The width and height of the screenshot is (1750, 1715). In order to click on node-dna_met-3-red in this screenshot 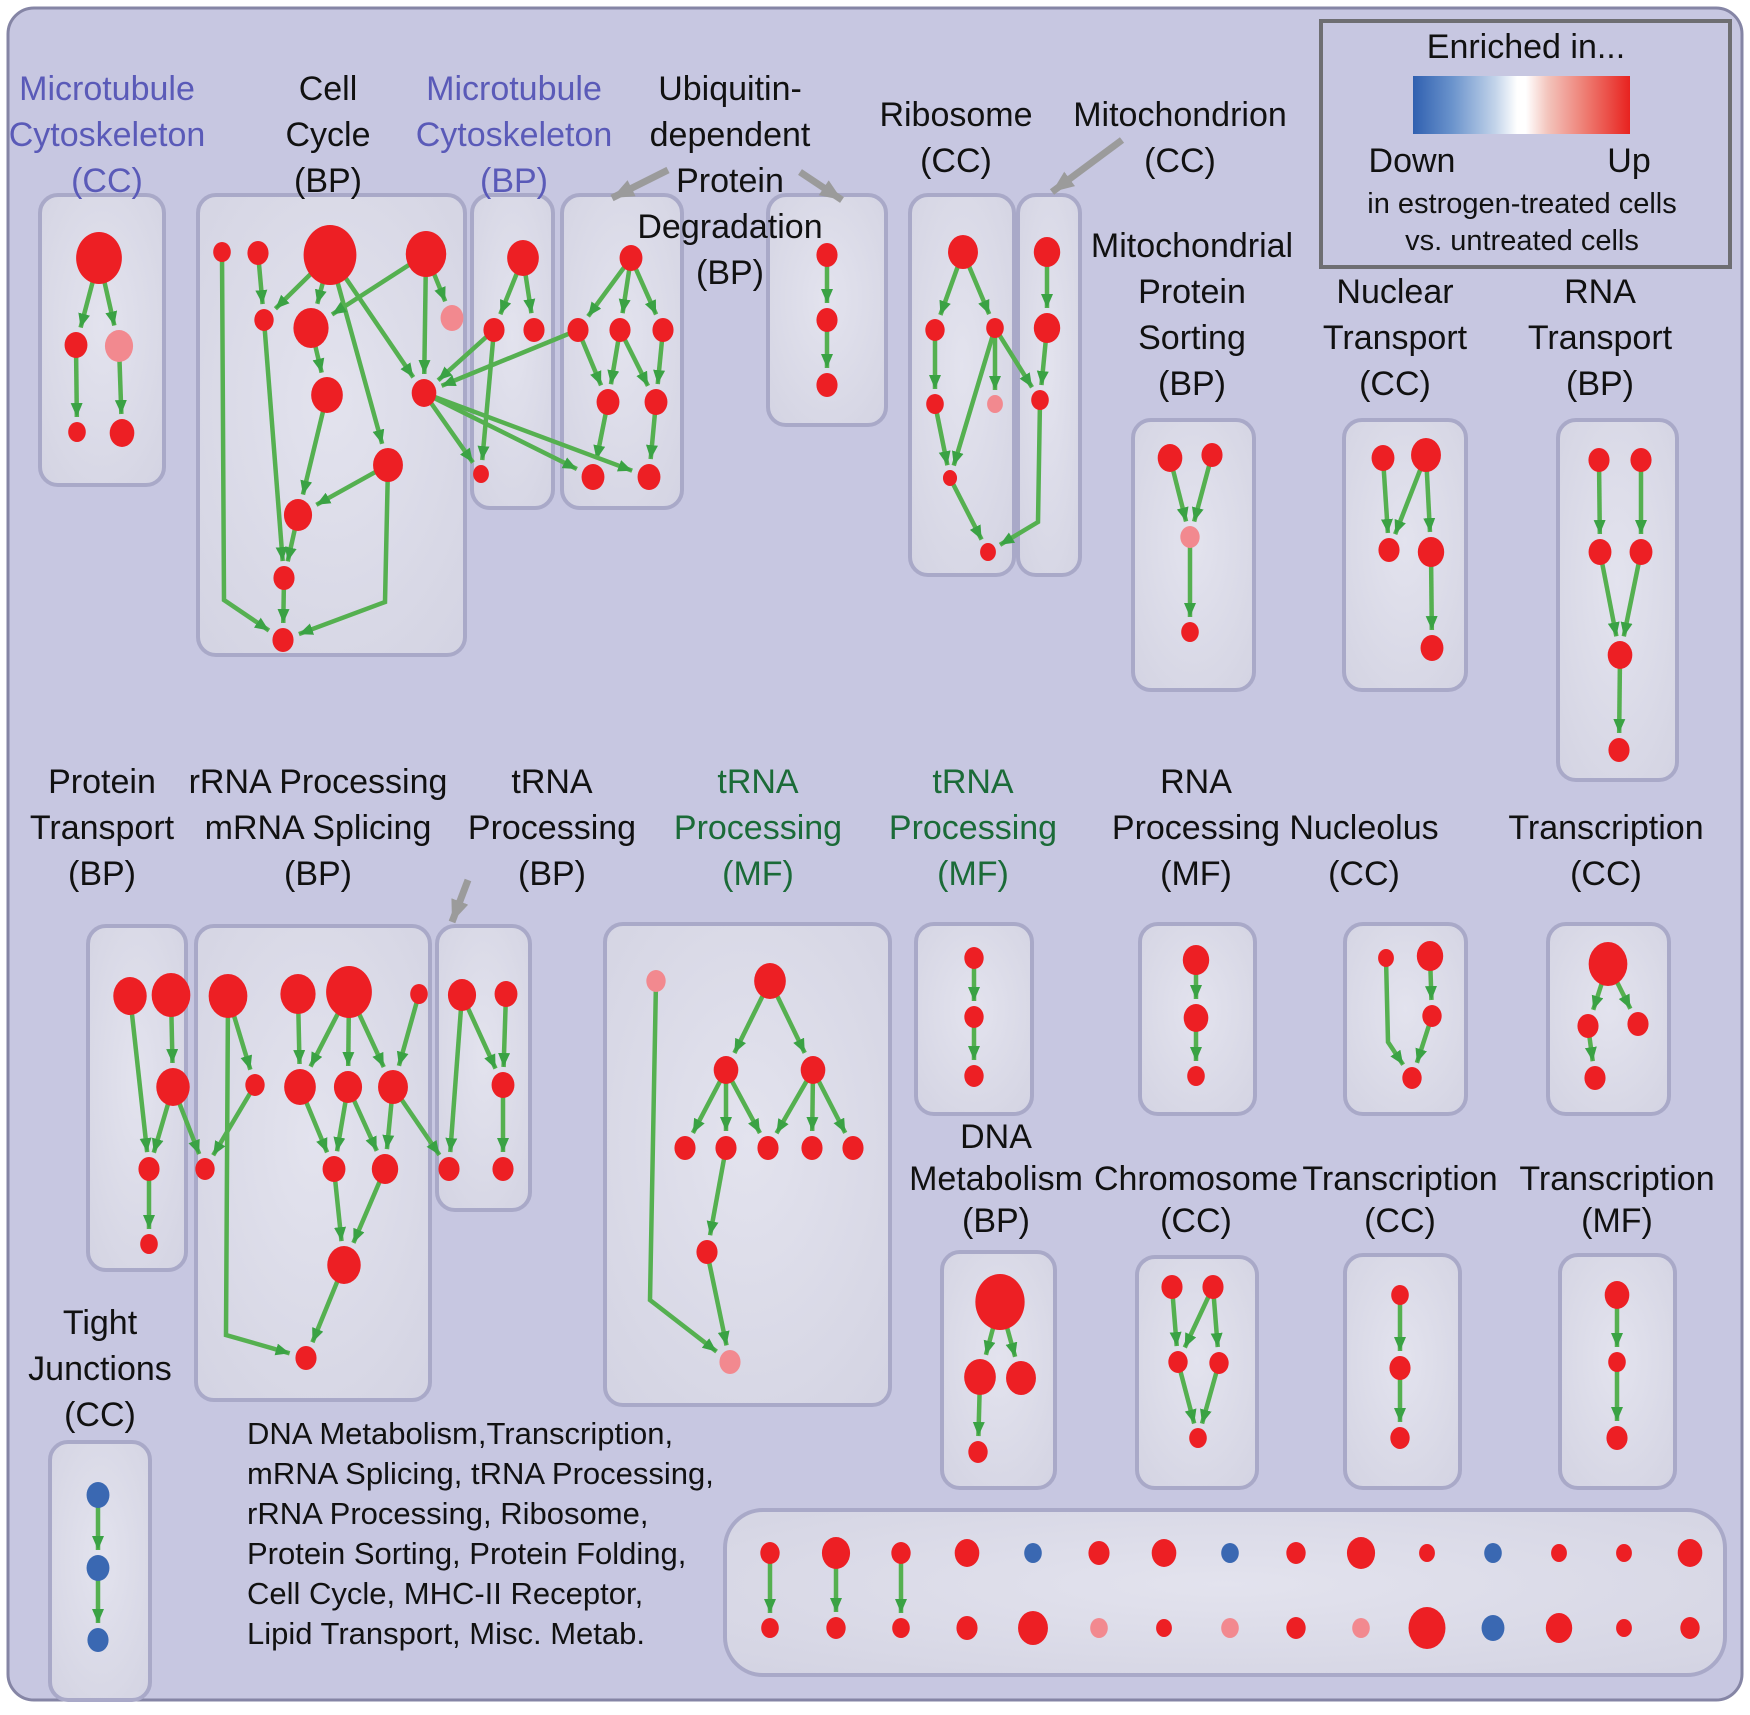, I will do `click(978, 1452)`.